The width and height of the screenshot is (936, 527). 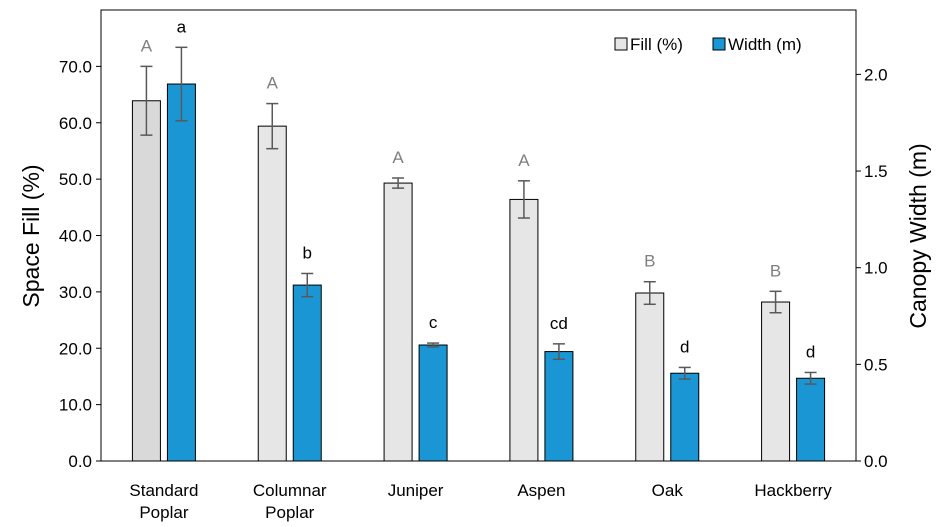 What do you see at coordinates (541, 490) in the screenshot?
I see `x-tick-label: Aspen` at bounding box center [541, 490].